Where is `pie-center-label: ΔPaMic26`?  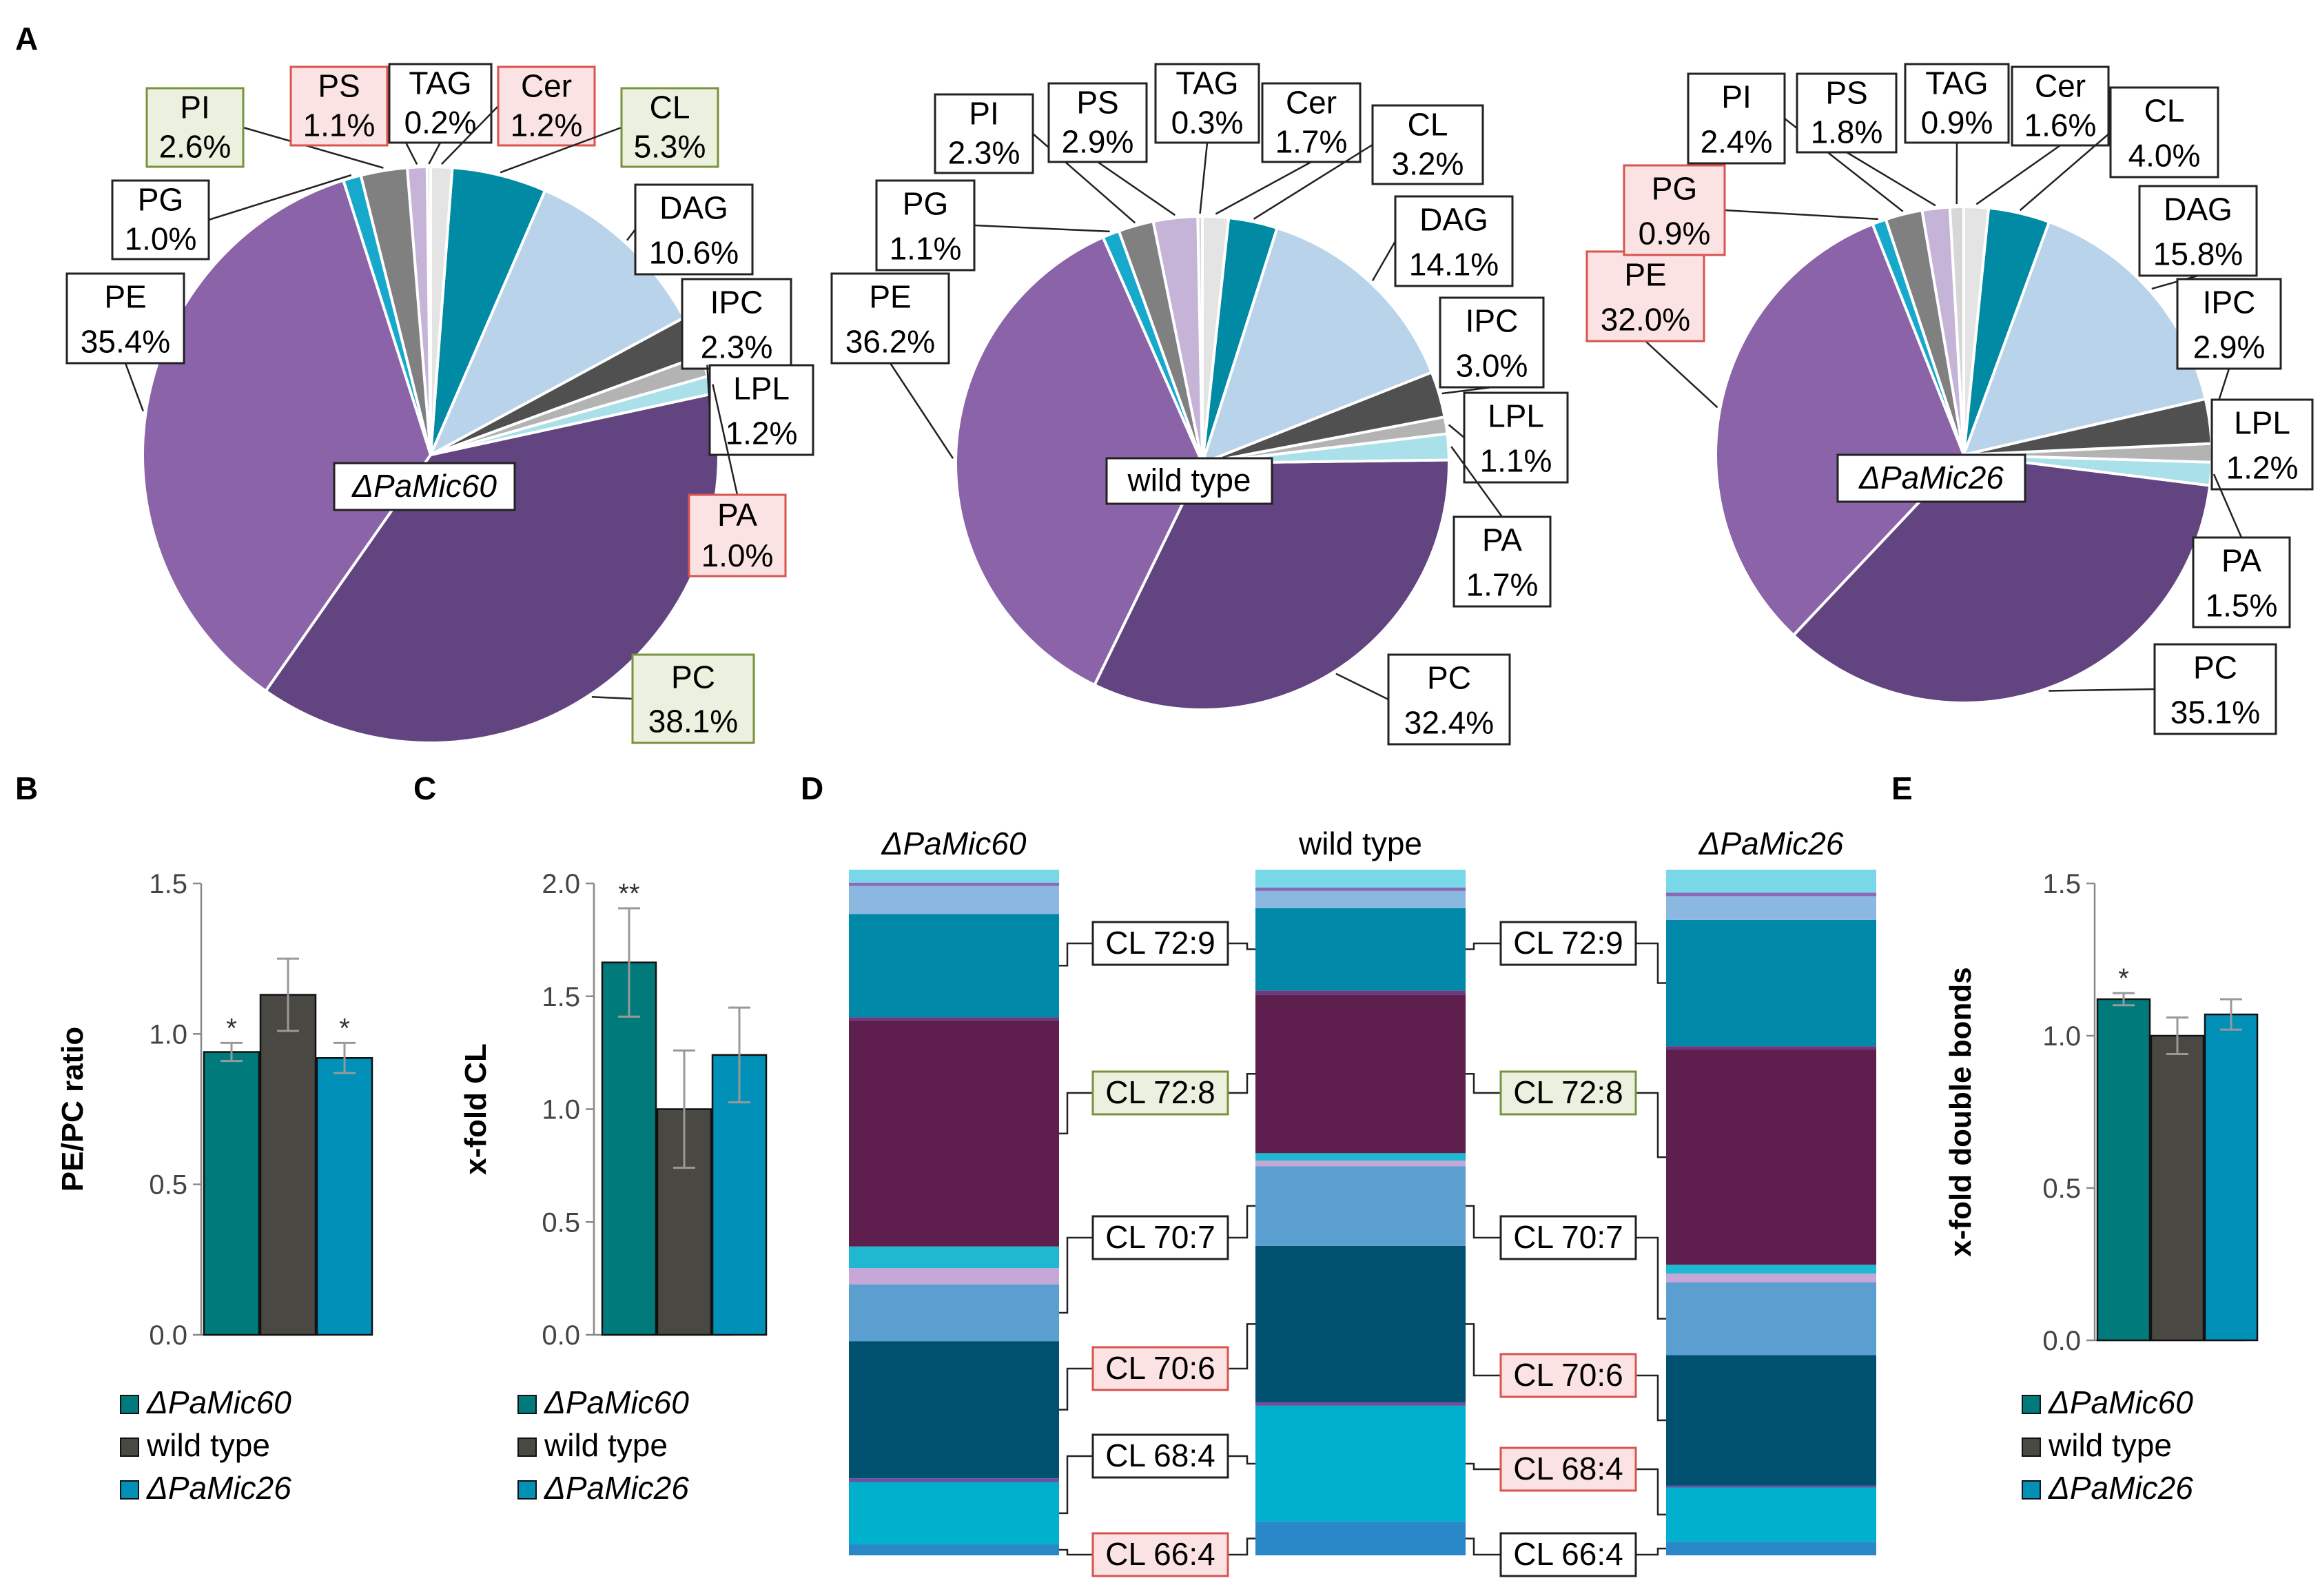
pie-center-label: ΔPaMic26 is located at coordinates (1931, 477).